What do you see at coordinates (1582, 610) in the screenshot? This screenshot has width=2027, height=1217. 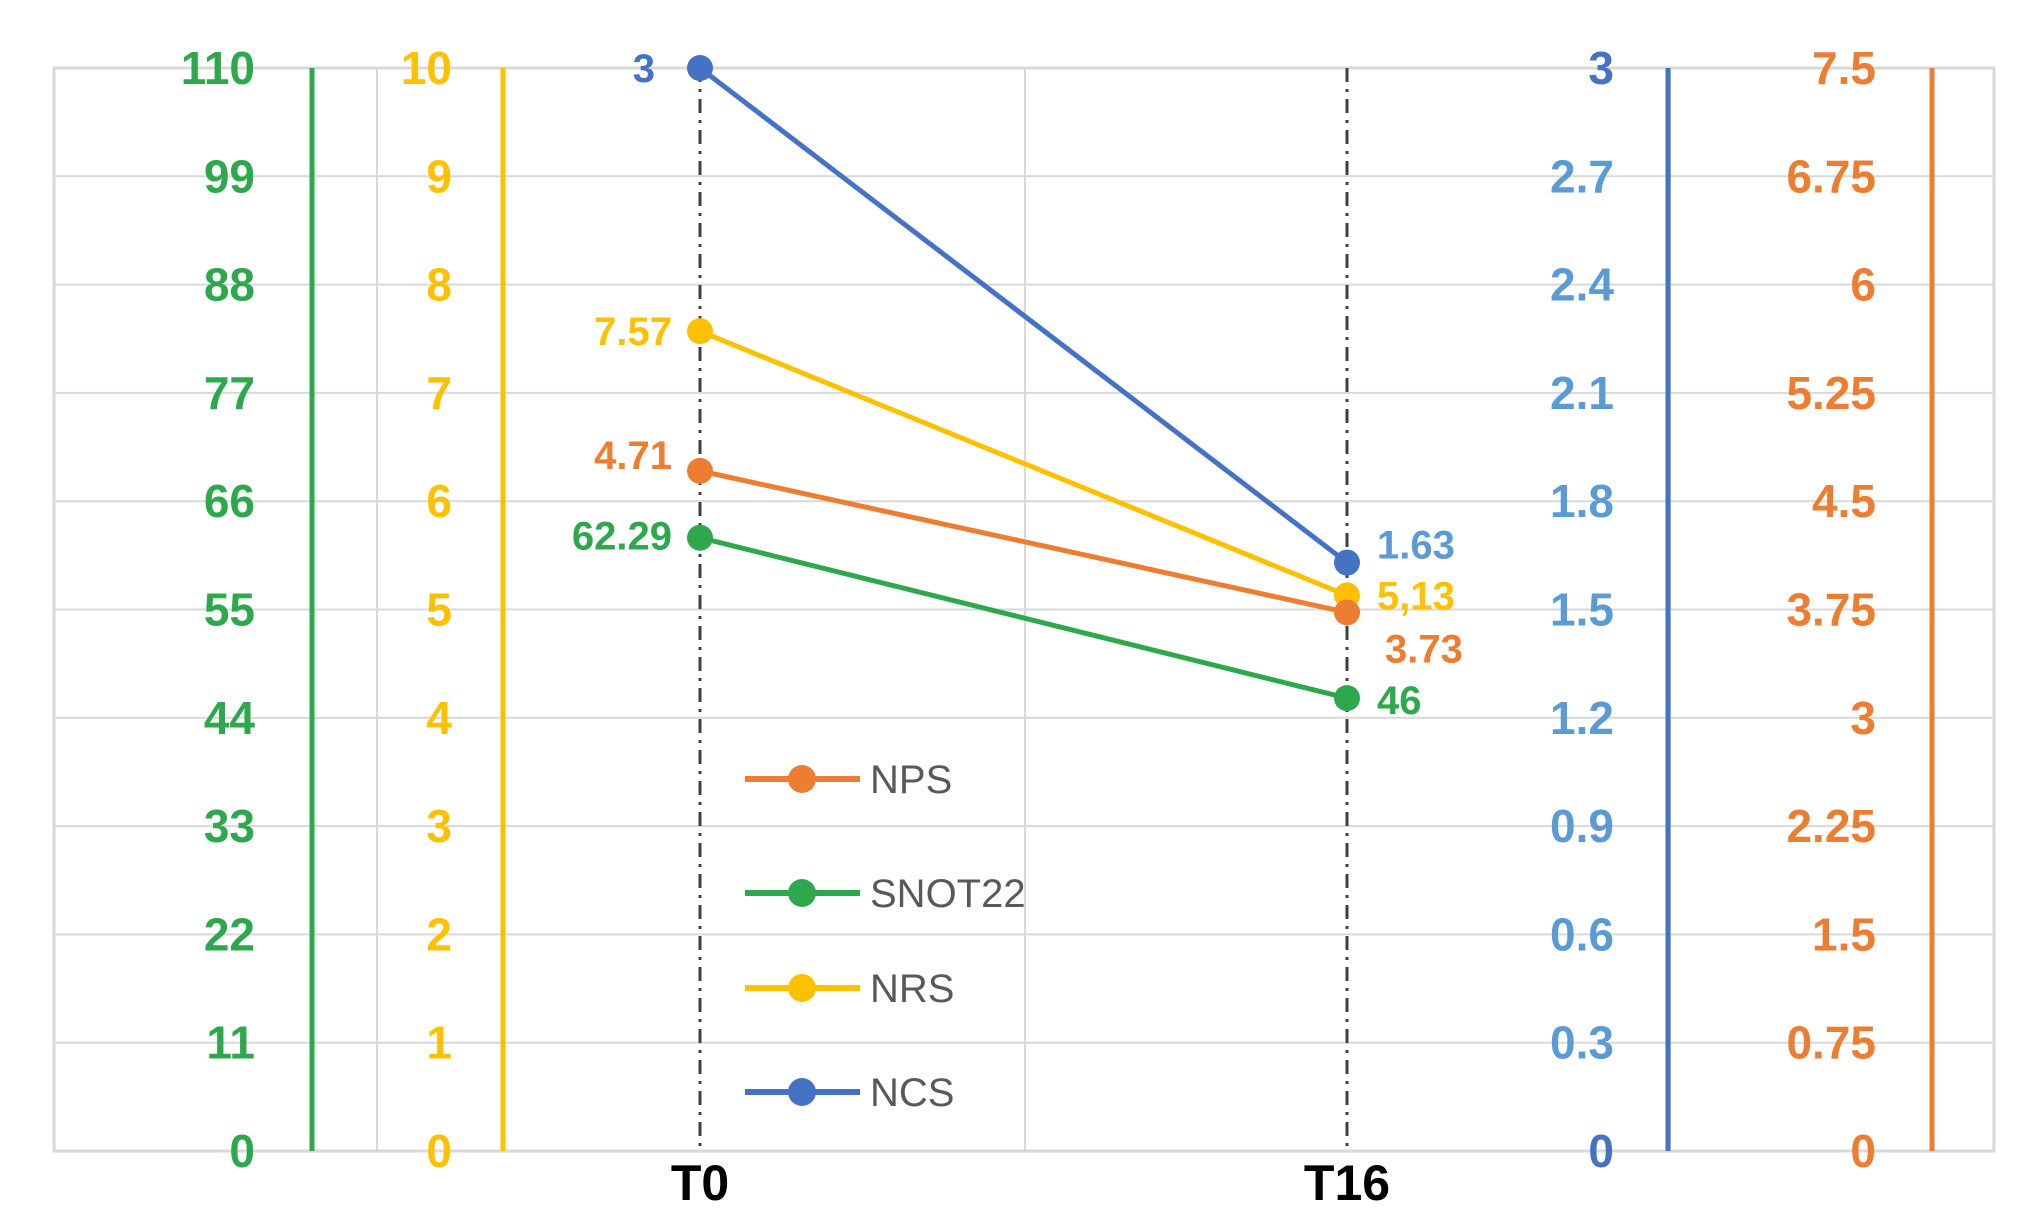 I see `tick-label-ncs: 1.5` at bounding box center [1582, 610].